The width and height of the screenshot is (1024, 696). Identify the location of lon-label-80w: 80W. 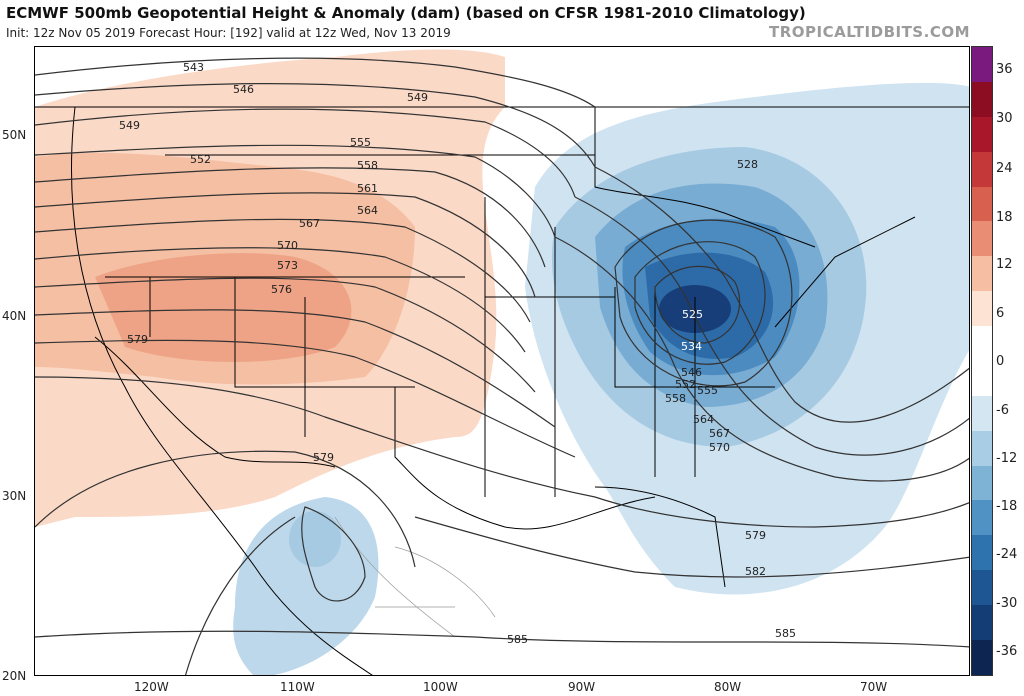
(728, 687).